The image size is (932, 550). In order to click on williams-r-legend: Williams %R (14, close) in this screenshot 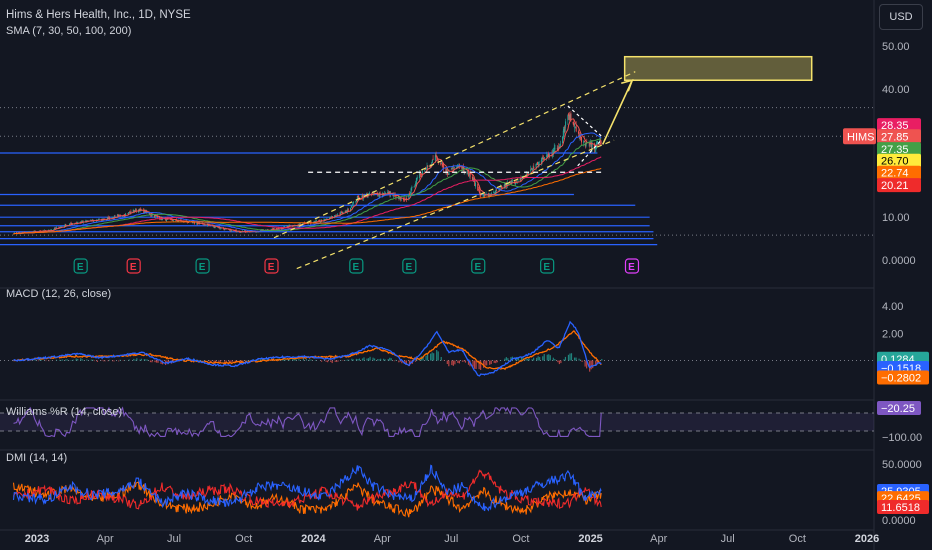, I will do `click(64, 412)`.